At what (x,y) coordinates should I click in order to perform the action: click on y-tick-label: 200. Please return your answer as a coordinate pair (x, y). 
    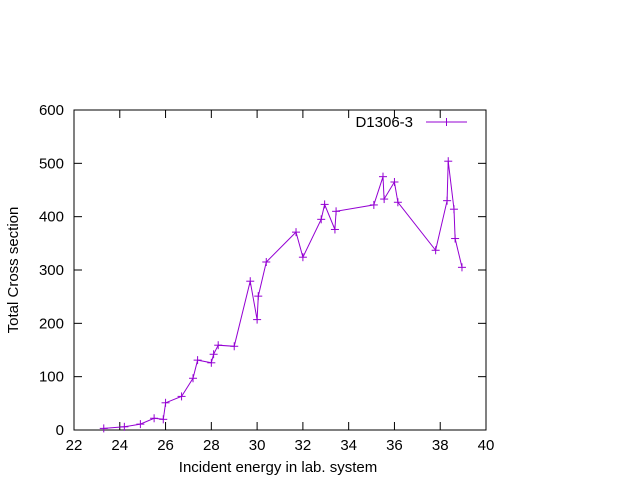
    Looking at the image, I should click on (51, 323).